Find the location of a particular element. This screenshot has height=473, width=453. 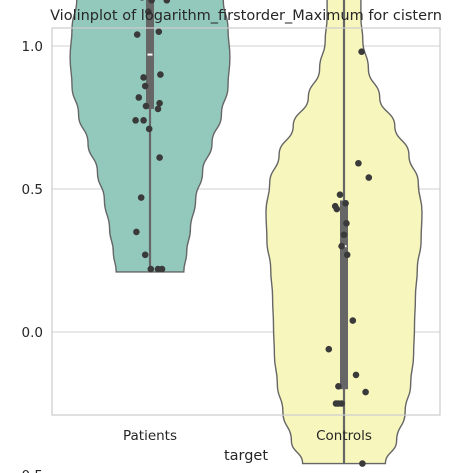

y-tick-label: 1.0 is located at coordinates (32, 47).